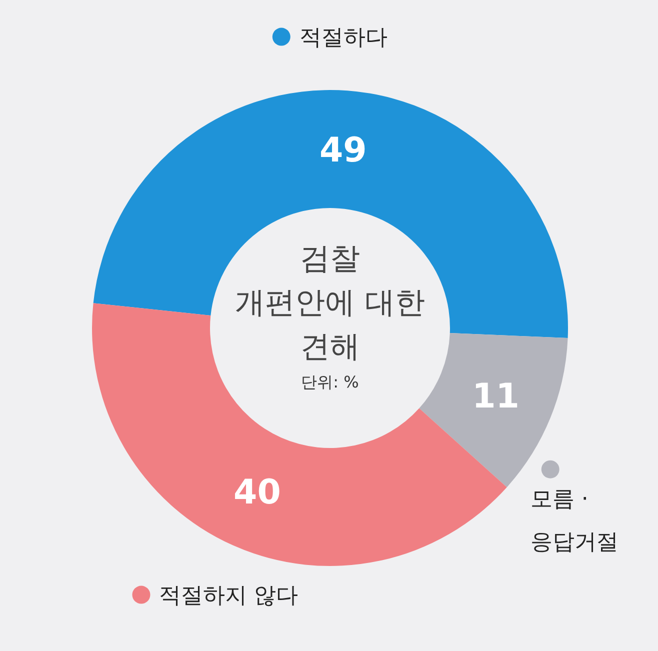 This screenshot has height=651, width=658. I want to click on donut-slice, so click(493, 410).